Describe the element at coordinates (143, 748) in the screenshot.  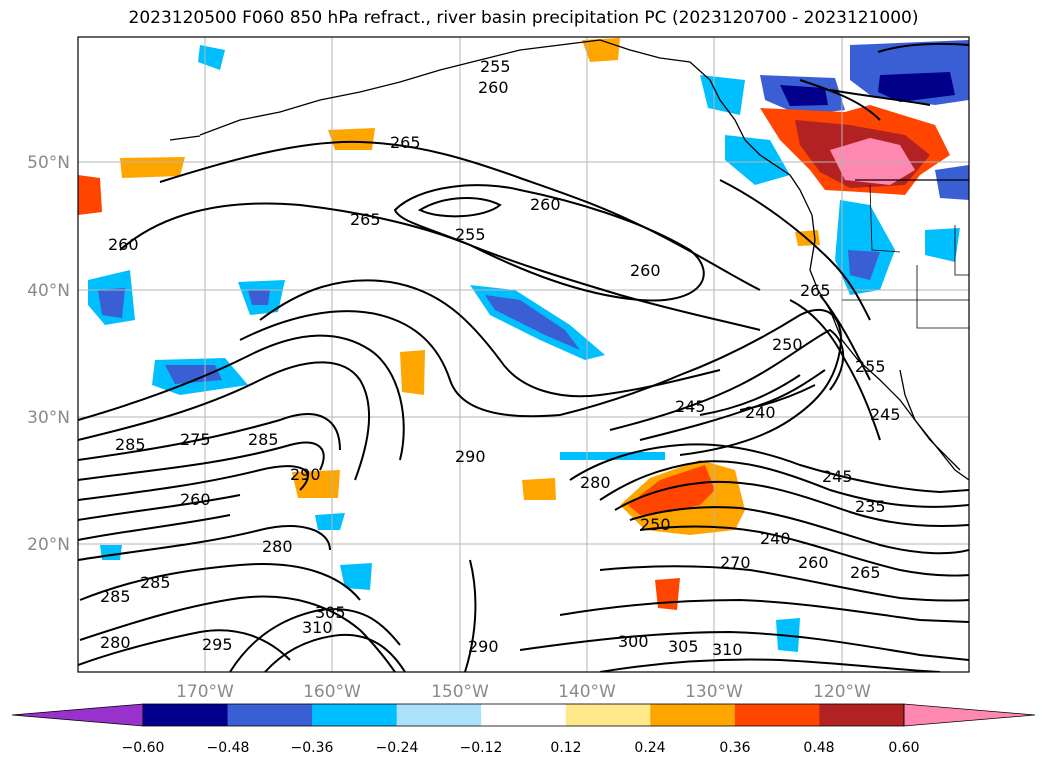
I see `colorbar-tick: −0.60` at that location.